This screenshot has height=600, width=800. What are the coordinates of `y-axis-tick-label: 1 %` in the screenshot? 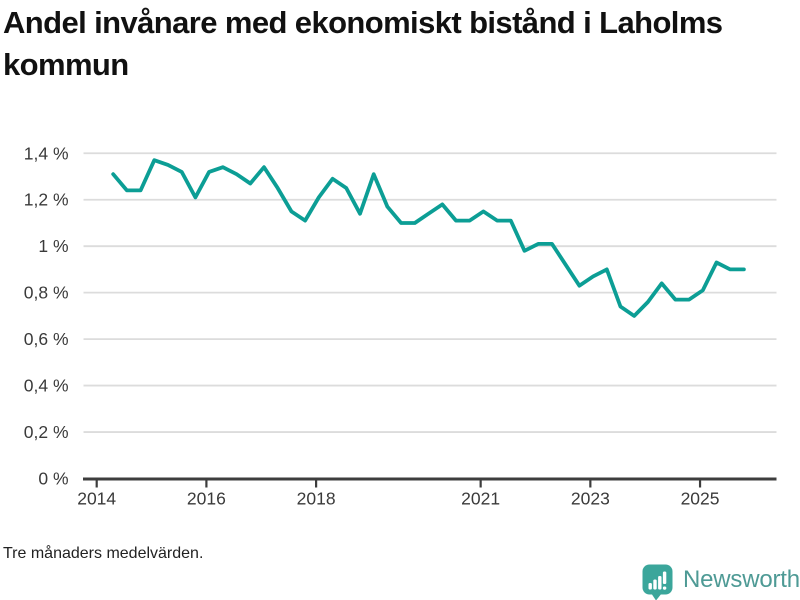 It's located at (53, 246).